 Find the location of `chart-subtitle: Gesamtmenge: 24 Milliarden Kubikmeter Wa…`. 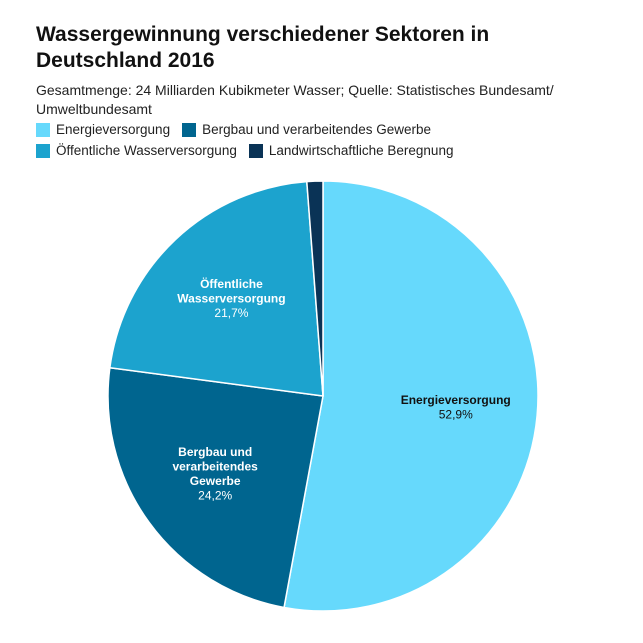

chart-subtitle: Gesamtmenge: 24 Milliarden Kubikmeter Wa… is located at coordinates (295, 99).